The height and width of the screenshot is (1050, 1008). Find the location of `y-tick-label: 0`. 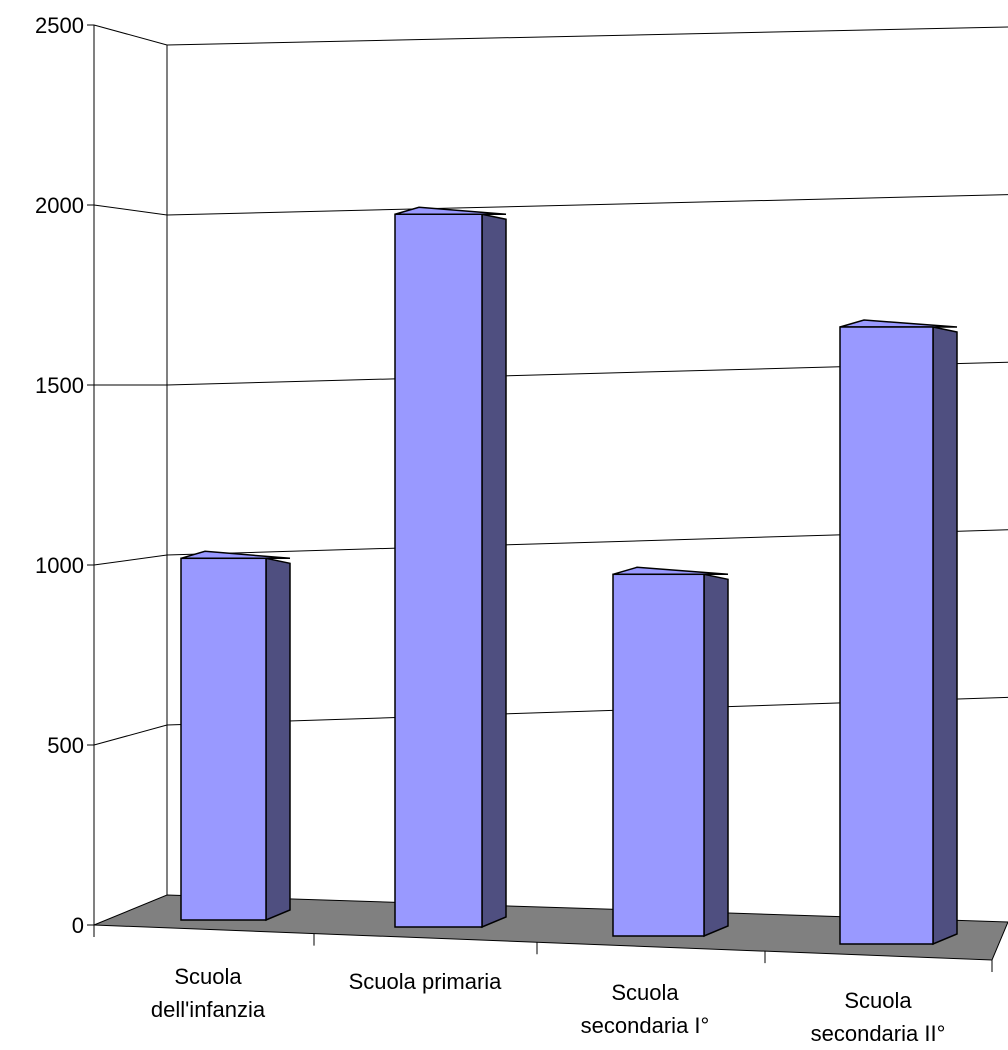

y-tick-label: 0 is located at coordinates (78, 925).